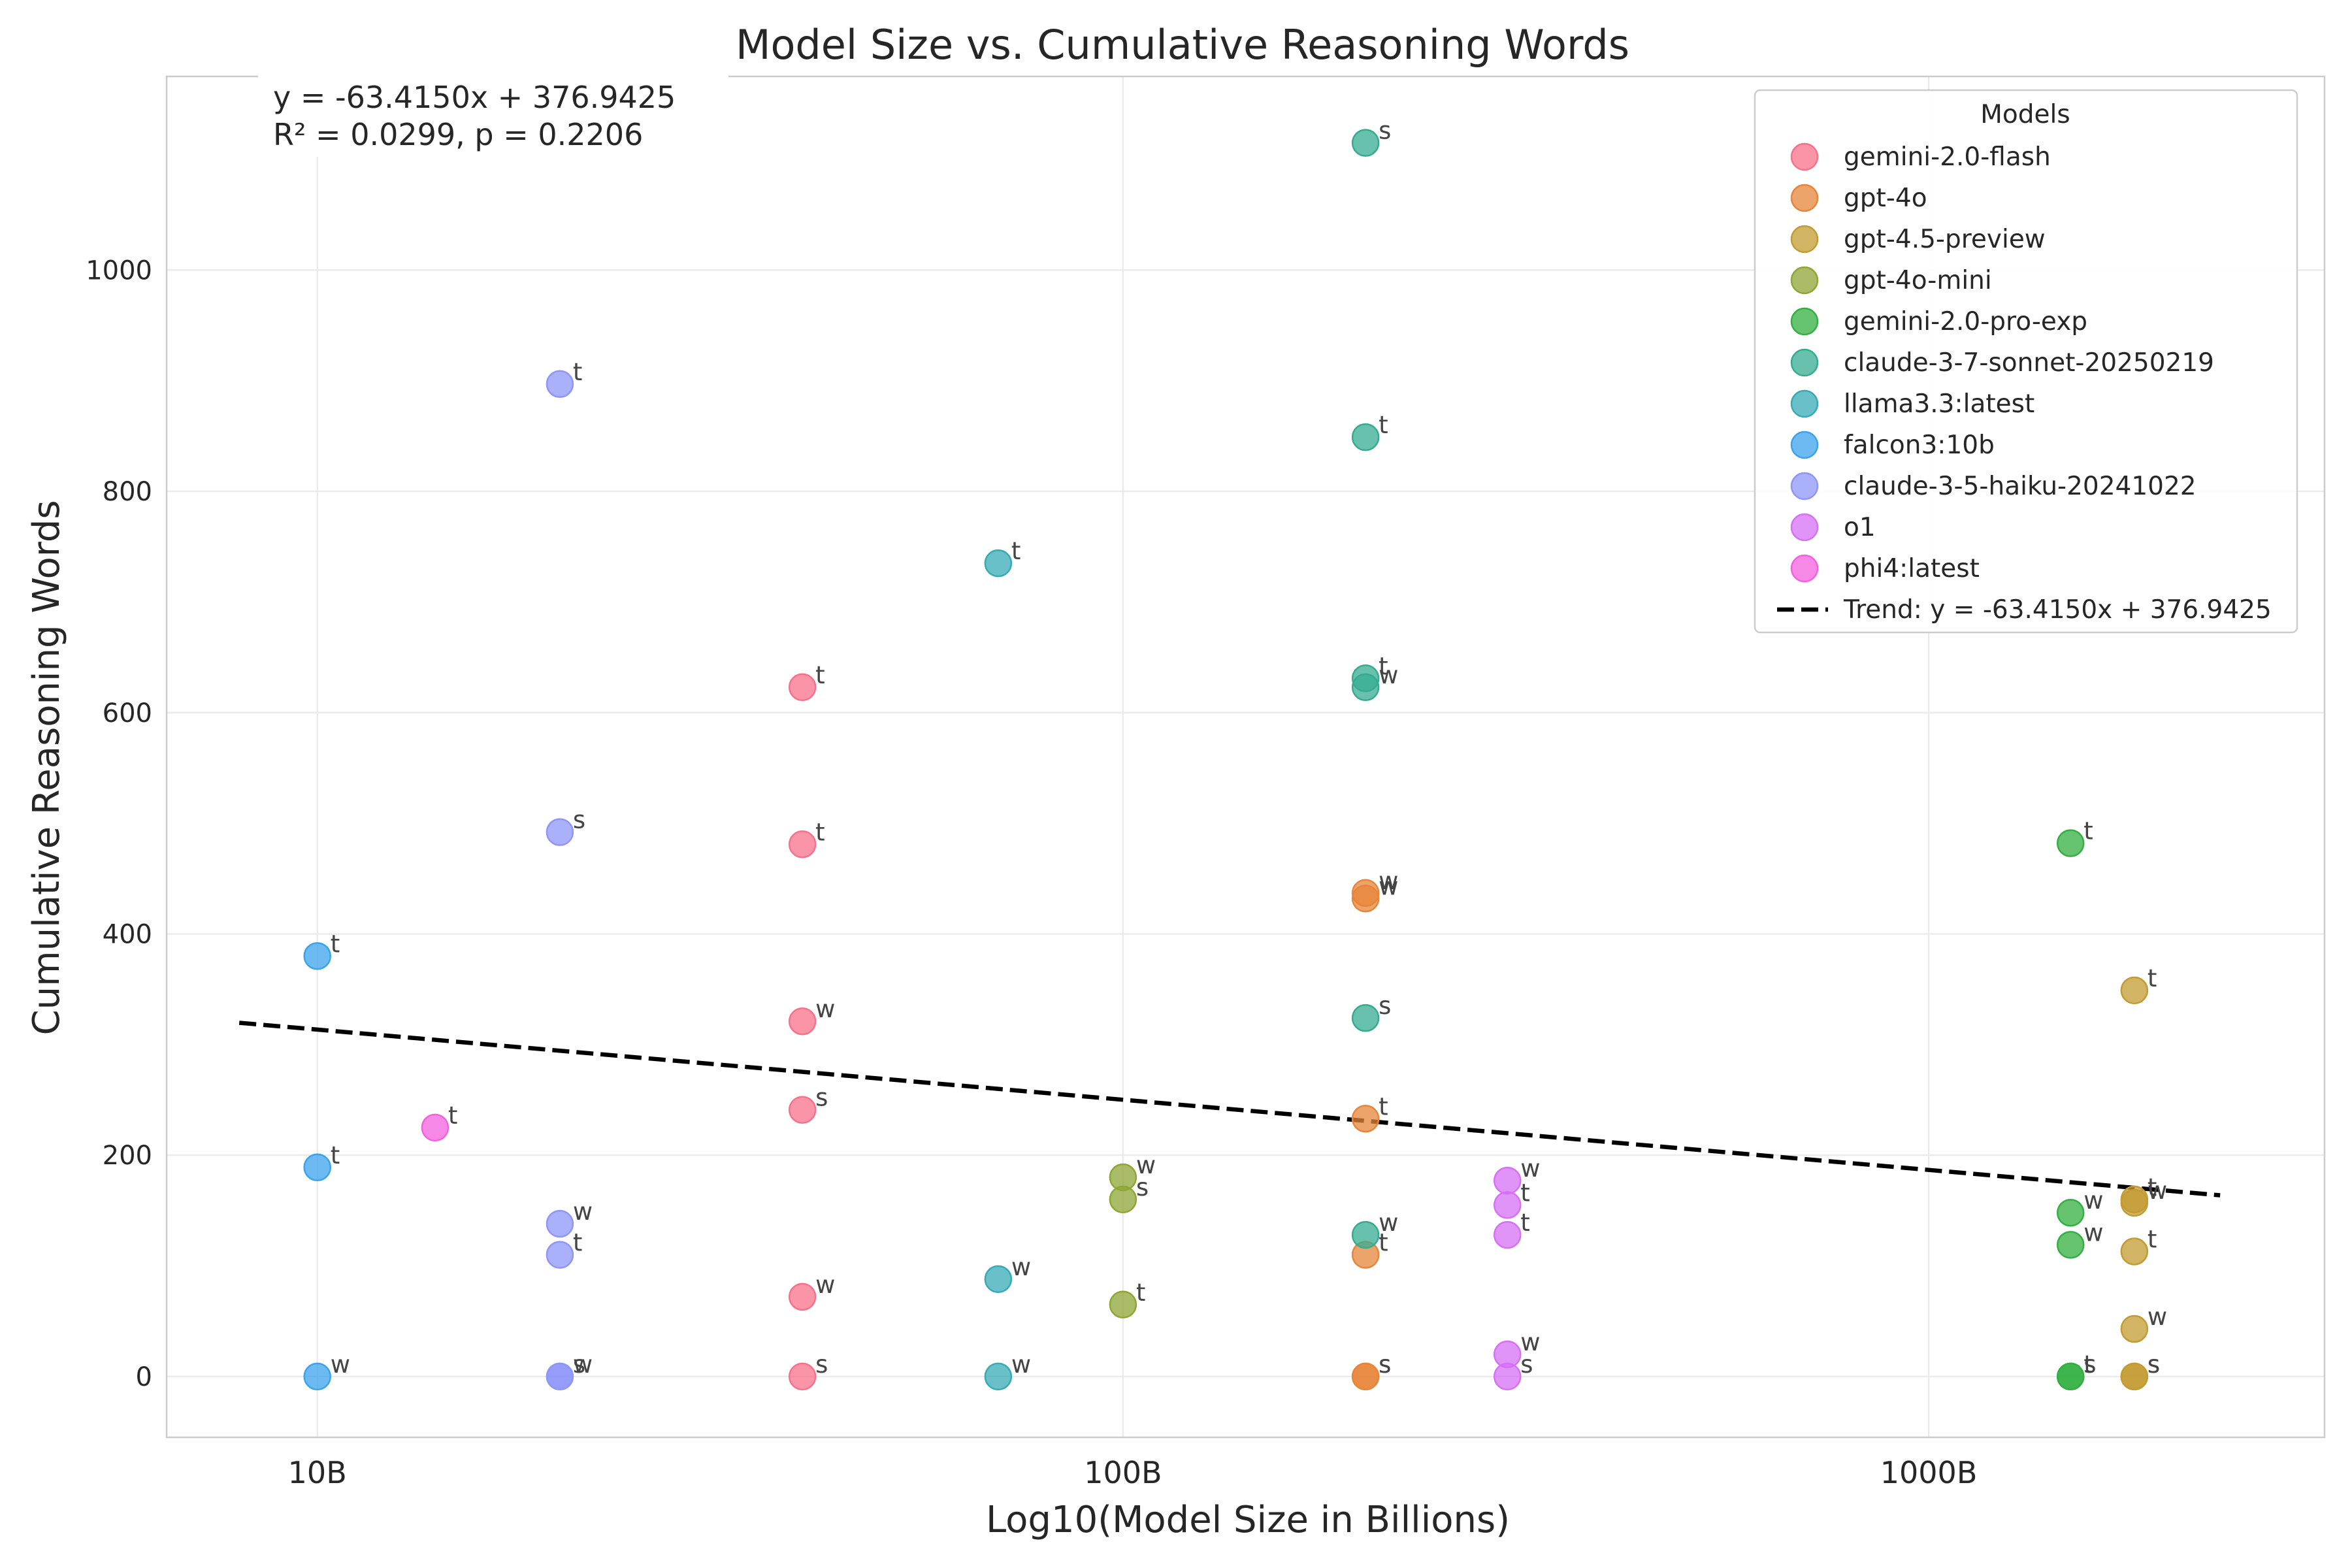 This screenshot has height=1568, width=2352. I want to click on annotation-box, so click(493, 114).